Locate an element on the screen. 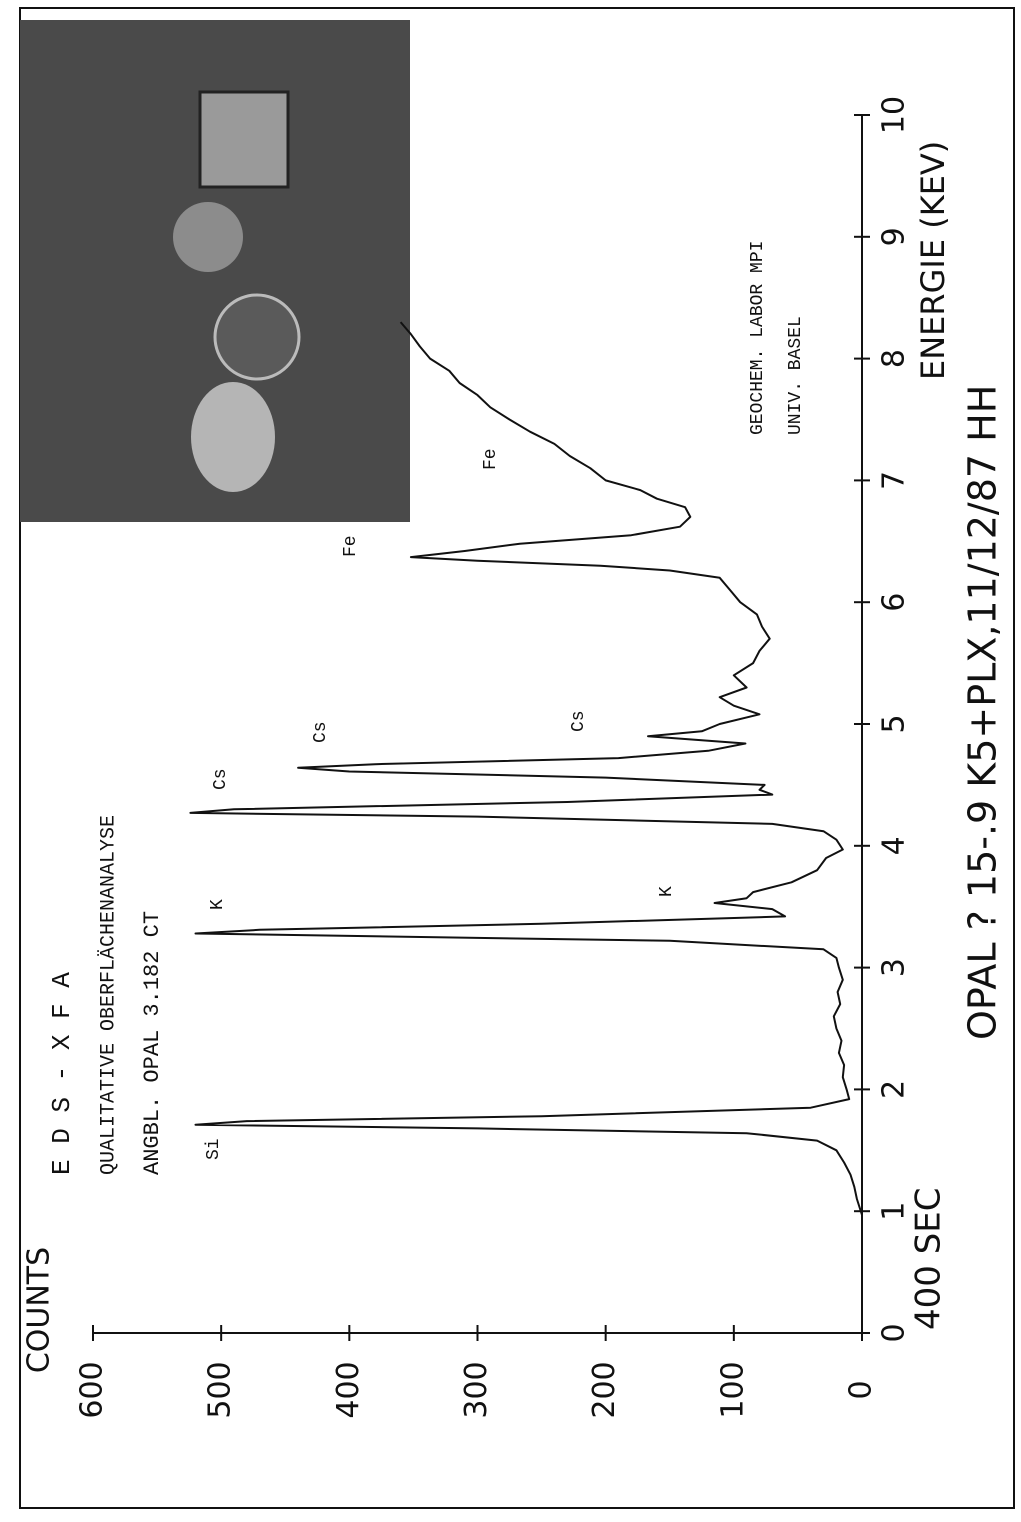 Image resolution: width=1021 pixels, height=1522 pixels. lab-label: GEOCHEM. LABOR MPI is located at coordinates (758, 338).